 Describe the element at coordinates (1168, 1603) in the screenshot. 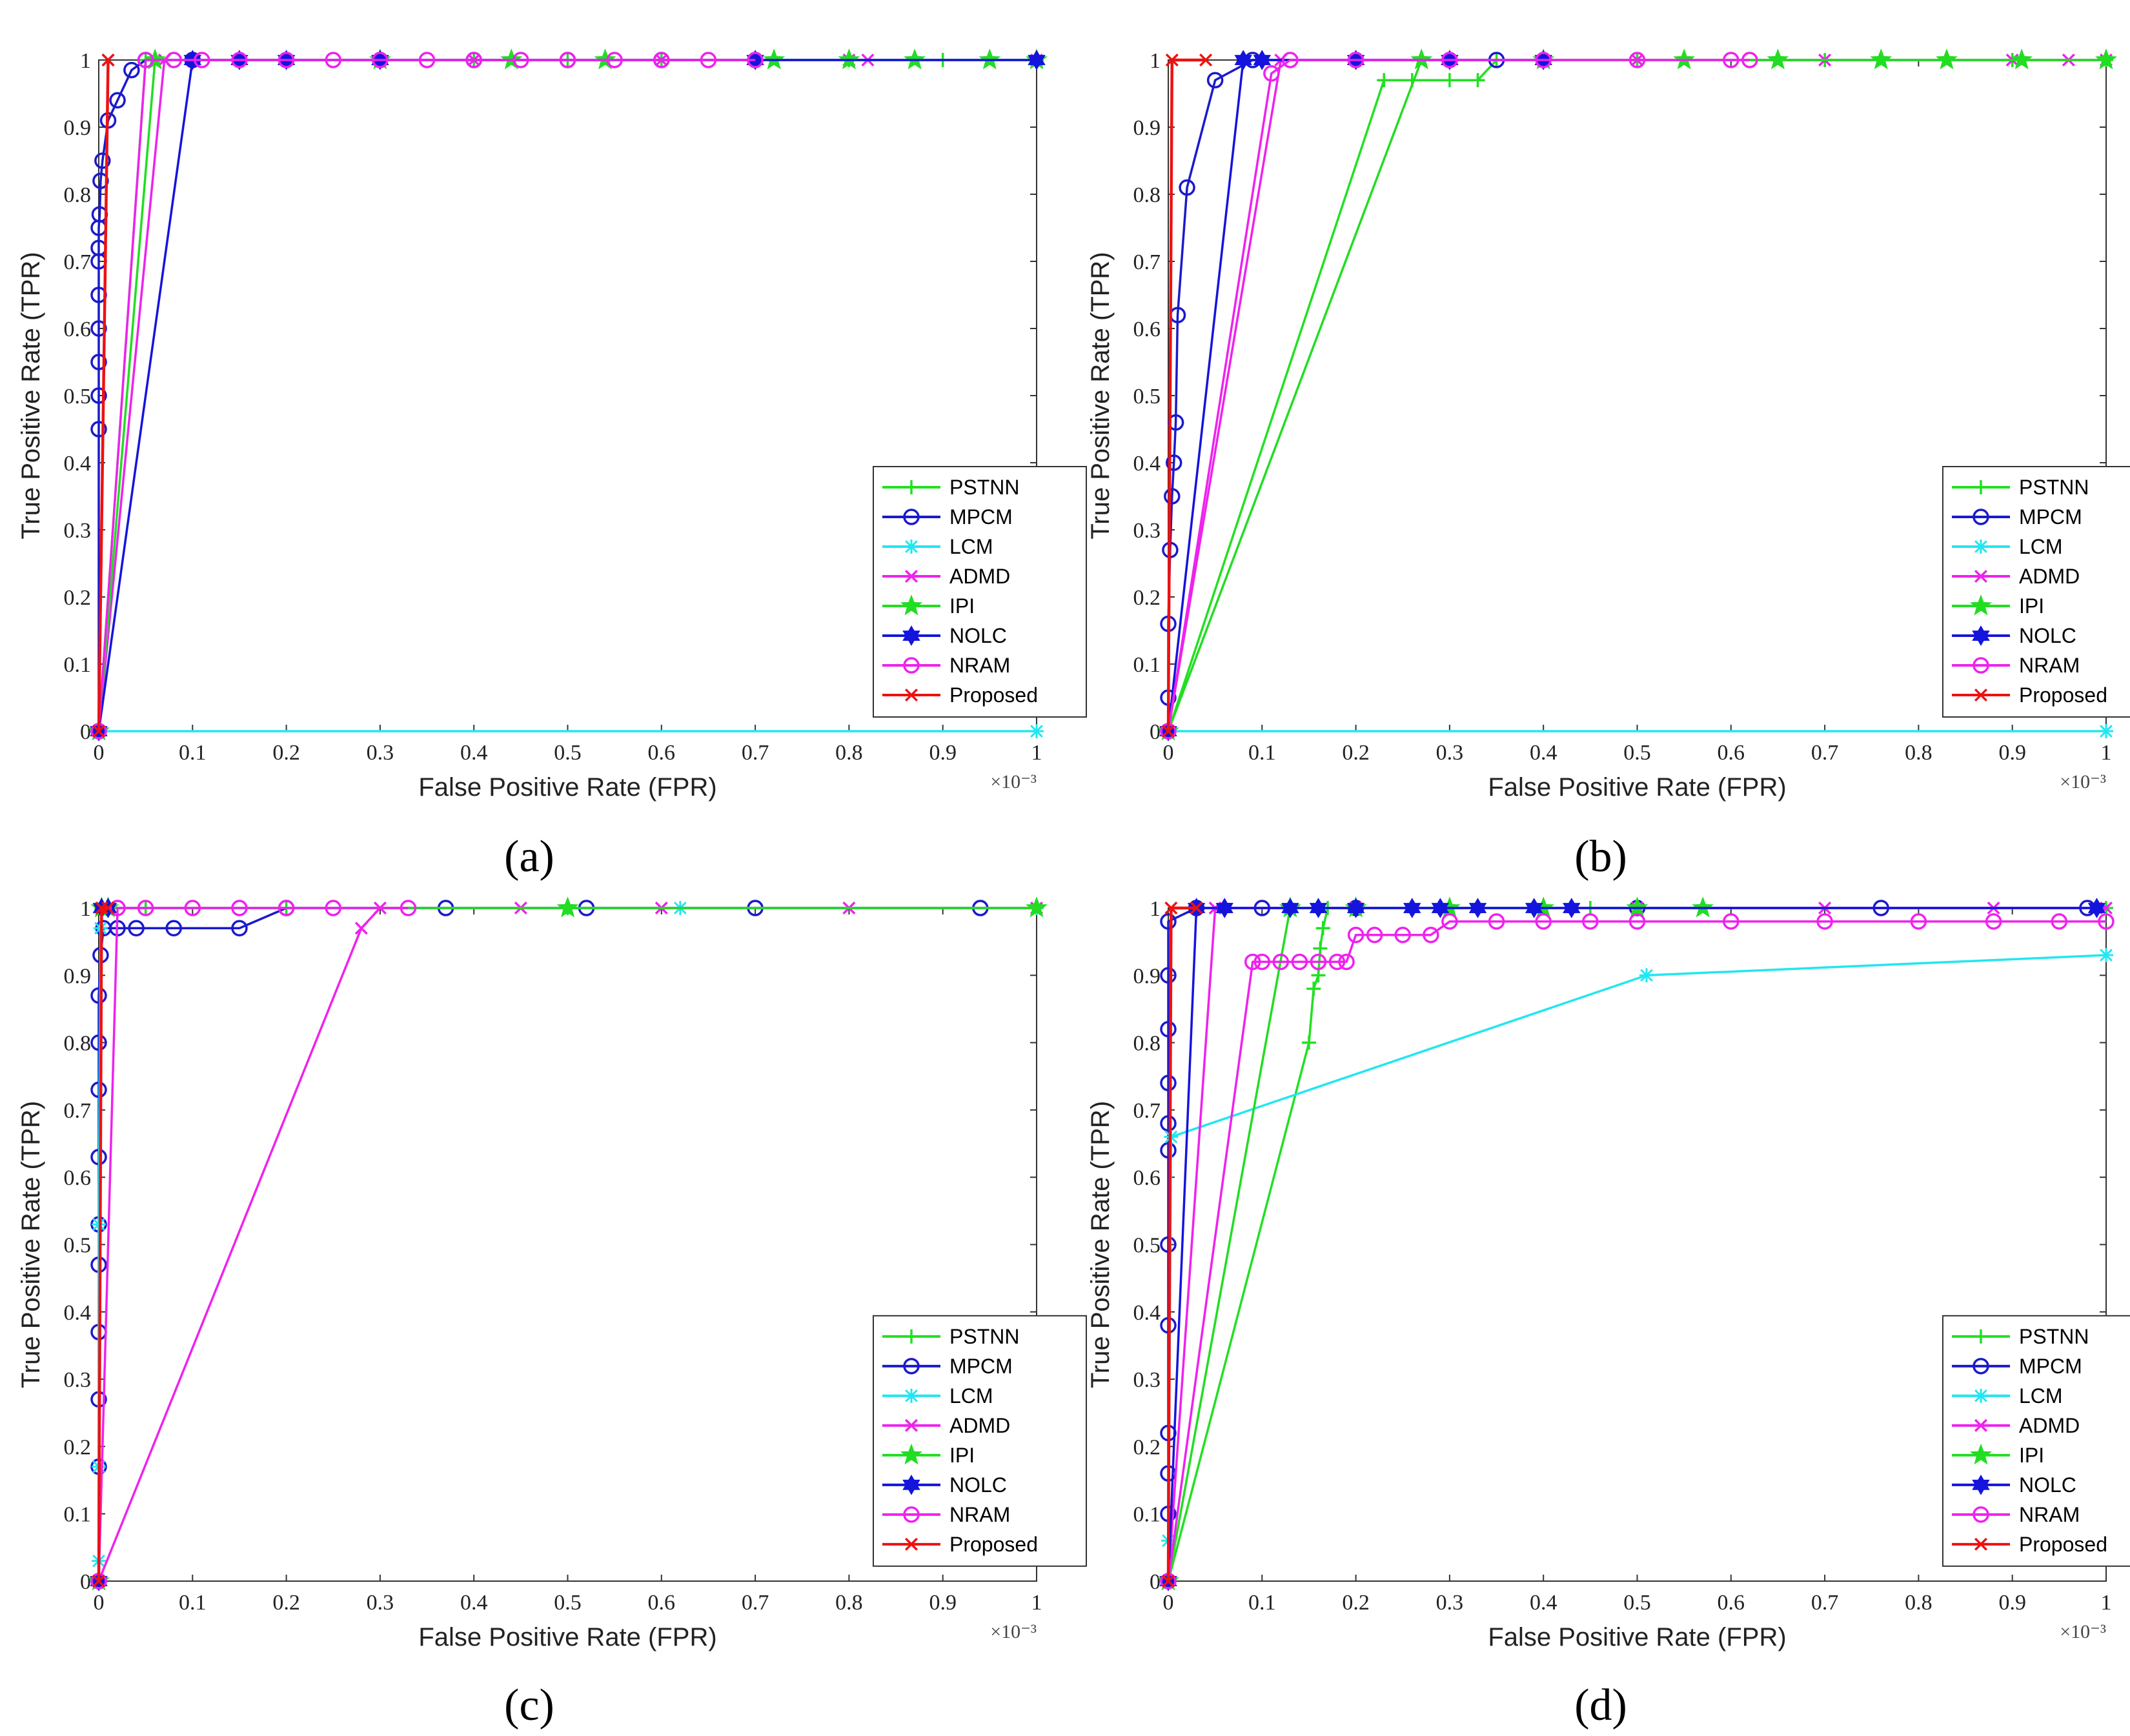

I see `x-tick-label: 0` at that location.